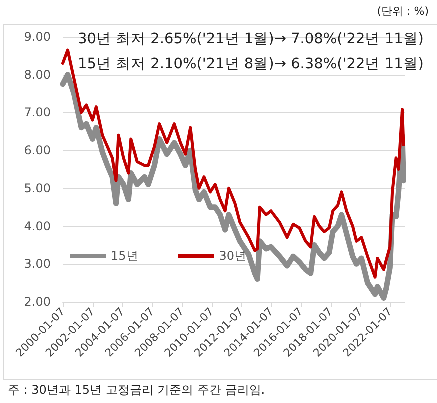 This screenshot has height=403, width=437. Describe the element at coordinates (37, 188) in the screenshot. I see `y-tick-label: 5.00` at that location.